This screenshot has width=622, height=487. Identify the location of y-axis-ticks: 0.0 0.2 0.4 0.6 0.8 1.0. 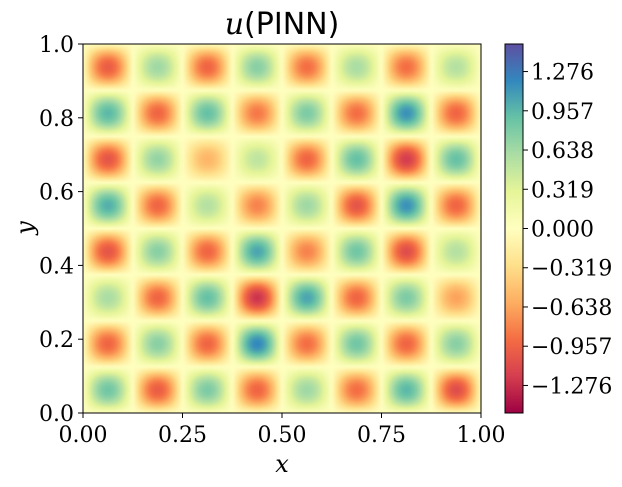
(61, 230).